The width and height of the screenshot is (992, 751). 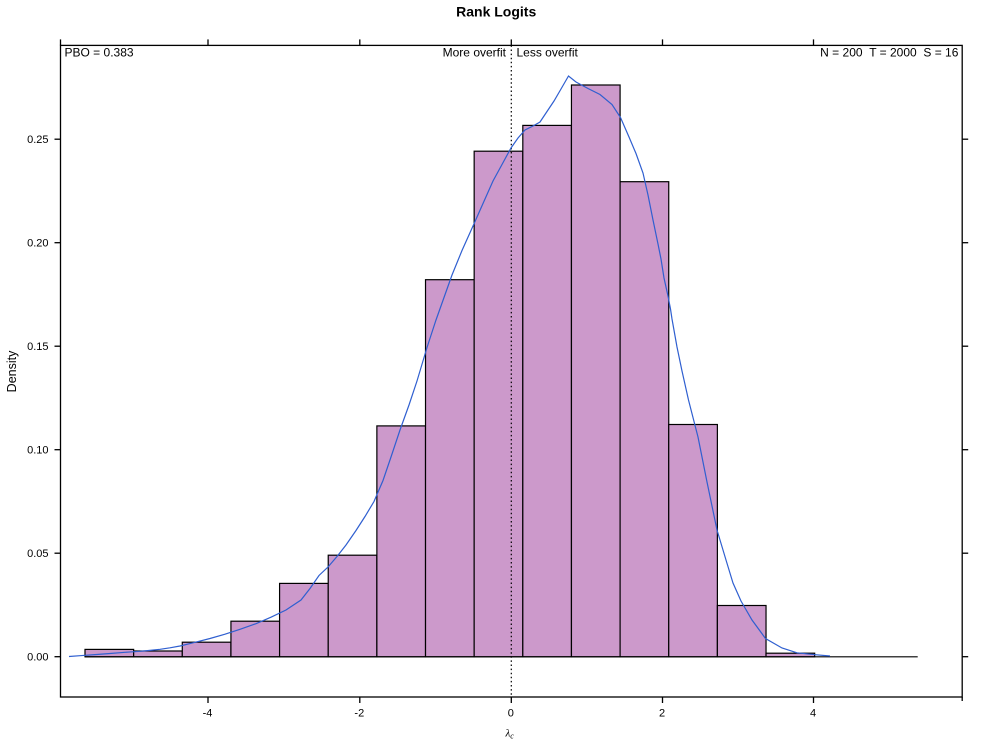 I want to click on svg-text: 2, so click(x=662, y=714).